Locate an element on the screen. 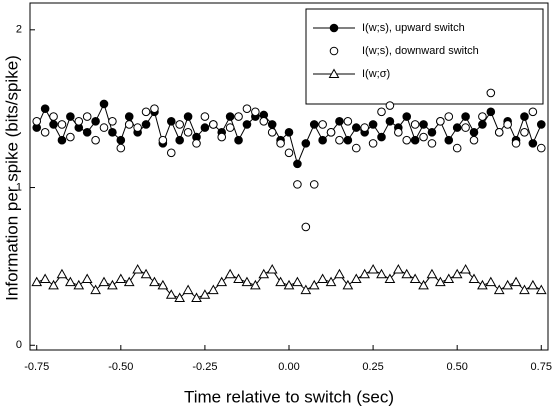  x-tick-label: 0.75 is located at coordinates (541, 367).